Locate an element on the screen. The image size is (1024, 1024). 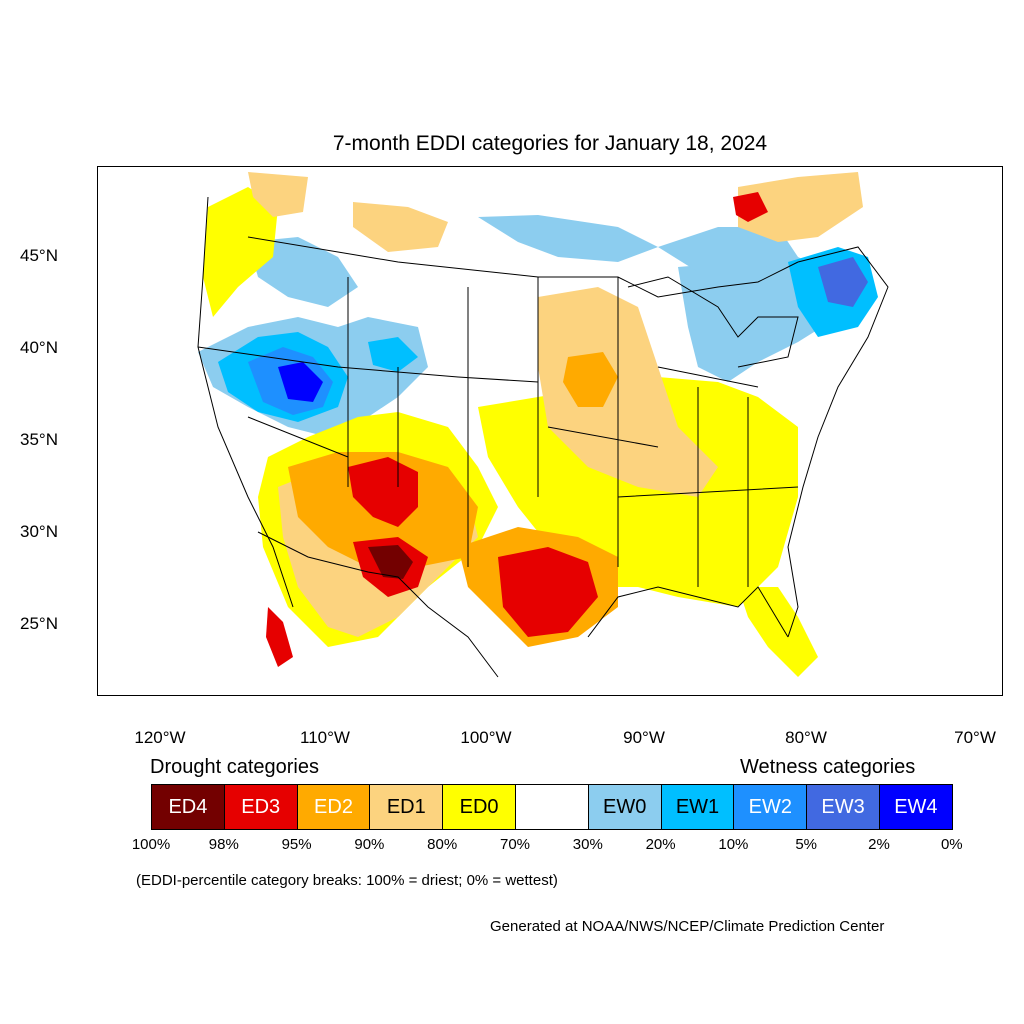
lon-label-120: 120°W is located at coordinates (160, 737).